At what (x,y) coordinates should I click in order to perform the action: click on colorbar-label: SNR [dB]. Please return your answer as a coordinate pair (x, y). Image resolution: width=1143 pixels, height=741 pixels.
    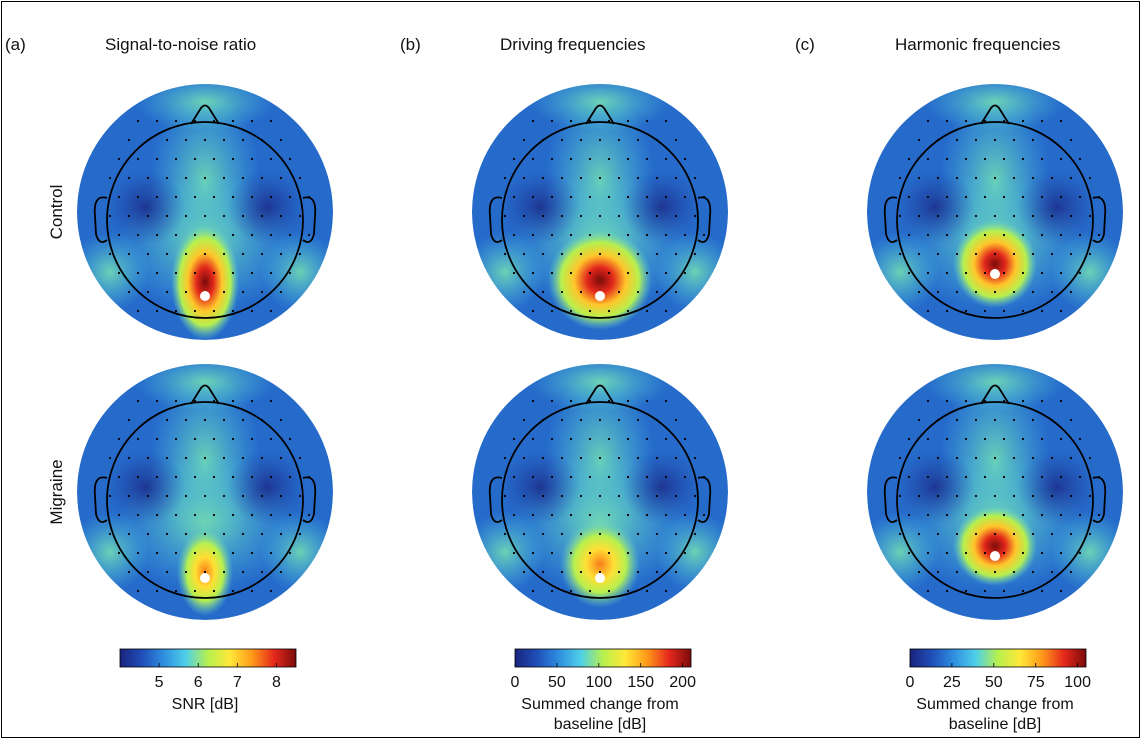
    Looking at the image, I should click on (205, 704).